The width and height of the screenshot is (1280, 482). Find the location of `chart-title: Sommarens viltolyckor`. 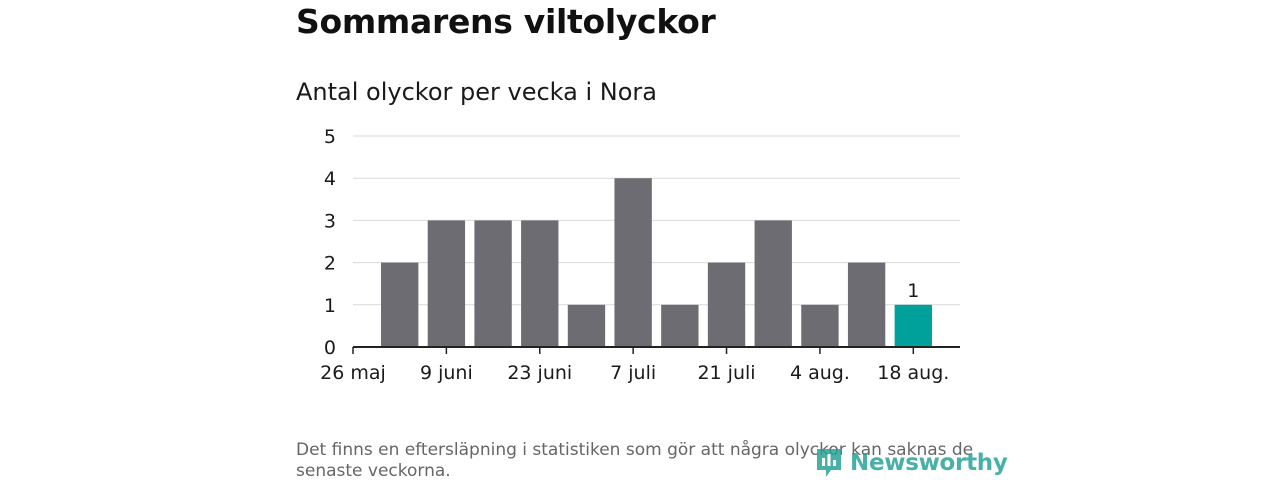

chart-title: Sommarens viltolyckor is located at coordinates (506, 21).